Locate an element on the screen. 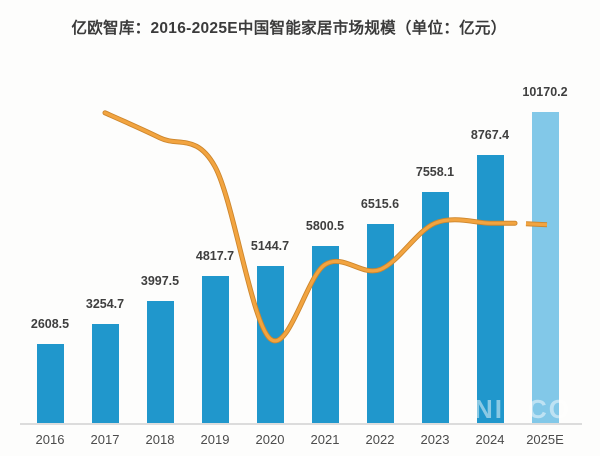 This screenshot has height=456, width=600. x-axis-label-2025E: 2025E is located at coordinates (545, 439).